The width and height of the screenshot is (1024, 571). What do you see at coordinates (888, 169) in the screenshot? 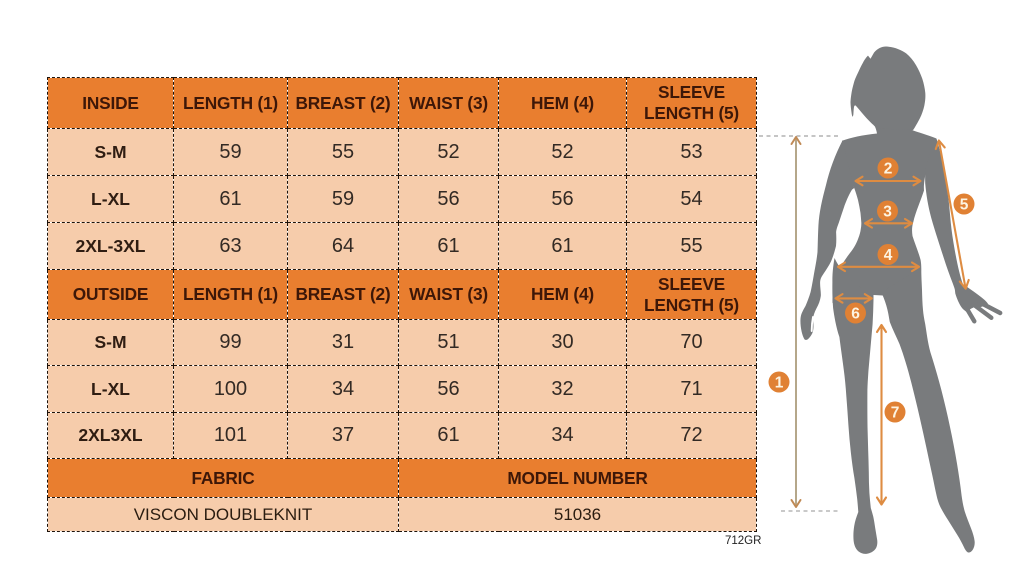
I see `svg-text: 2` at bounding box center [888, 169].